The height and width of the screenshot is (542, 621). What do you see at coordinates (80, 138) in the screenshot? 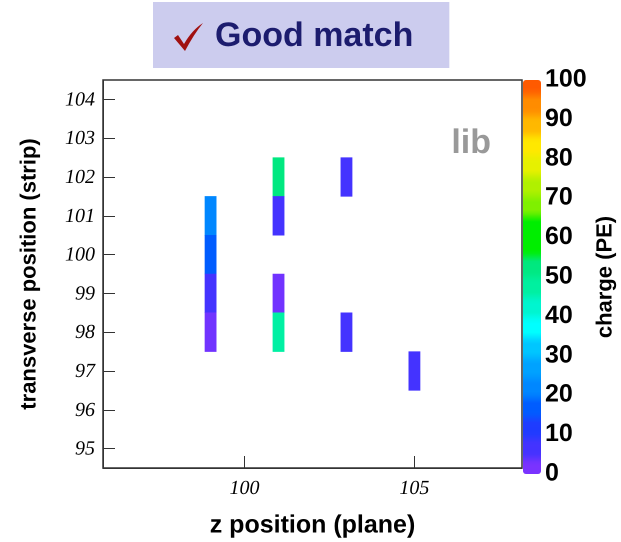
I see `y-tick-label: 103` at bounding box center [80, 138].